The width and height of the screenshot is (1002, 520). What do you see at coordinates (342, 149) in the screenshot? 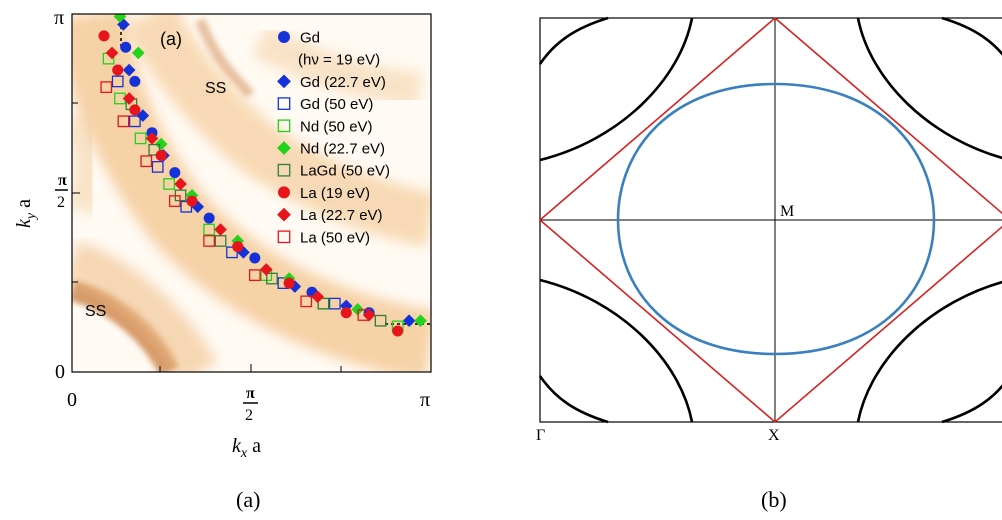
I see `legend-label-4: Nd (22.7 eV)` at bounding box center [342, 149].